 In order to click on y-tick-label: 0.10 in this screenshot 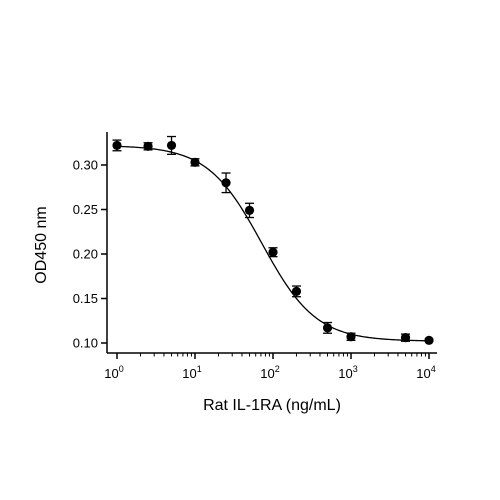, I will do `click(85, 343)`.